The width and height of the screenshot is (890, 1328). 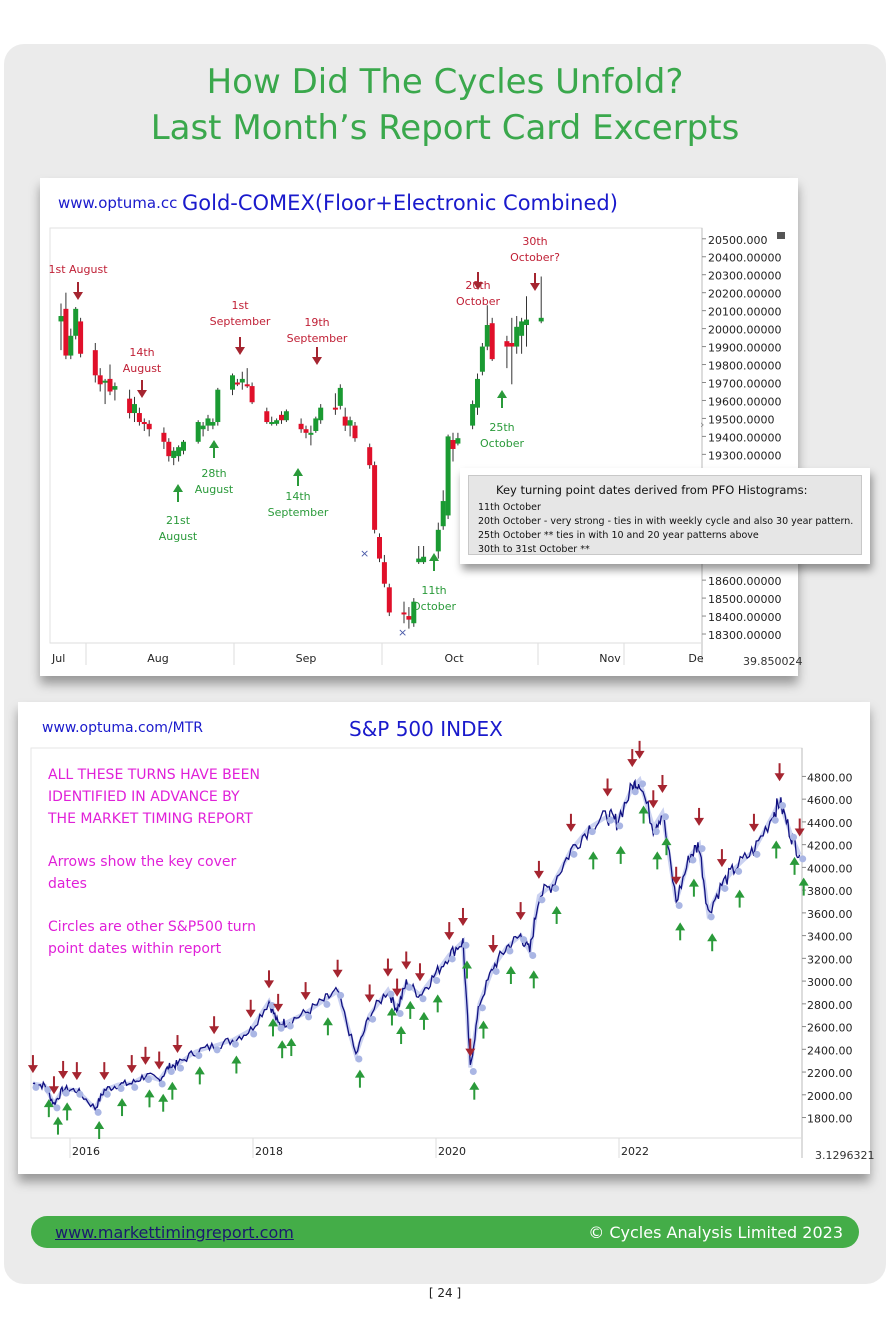 I want to click on gold-annotation-label: 1st August, so click(x=78, y=269).